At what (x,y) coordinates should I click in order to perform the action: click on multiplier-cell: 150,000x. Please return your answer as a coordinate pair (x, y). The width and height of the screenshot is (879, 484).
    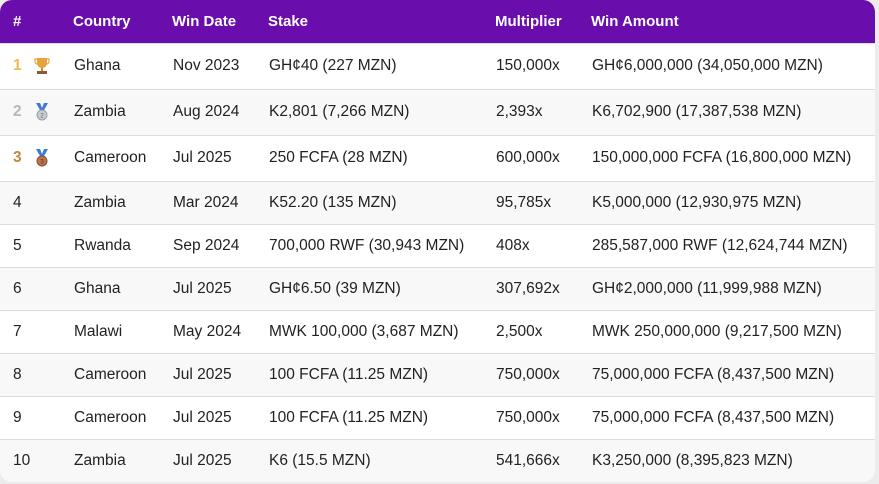
    Looking at the image, I should click on (528, 65).